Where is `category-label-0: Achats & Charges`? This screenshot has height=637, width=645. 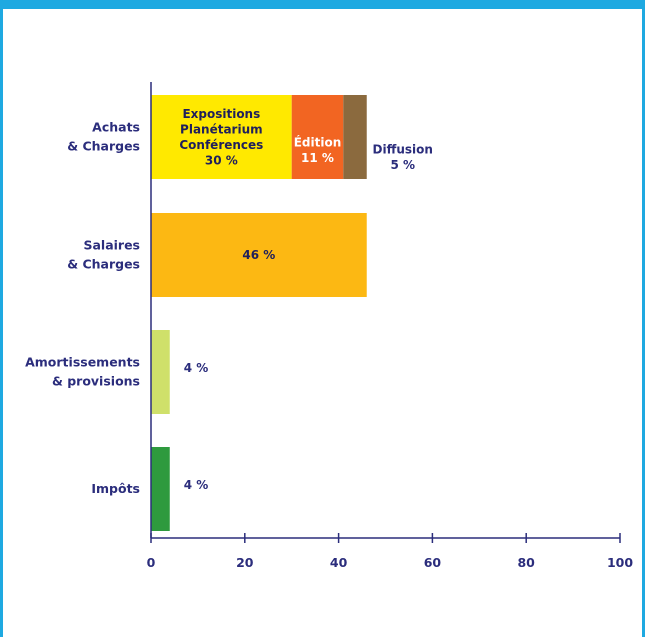
category-label-0: Achats & Charges is located at coordinates (103, 137).